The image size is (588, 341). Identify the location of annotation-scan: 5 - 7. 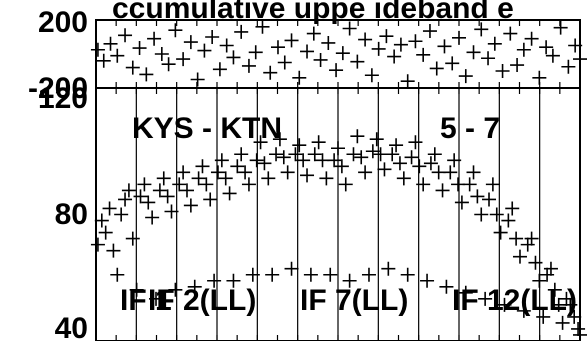
(470, 128).